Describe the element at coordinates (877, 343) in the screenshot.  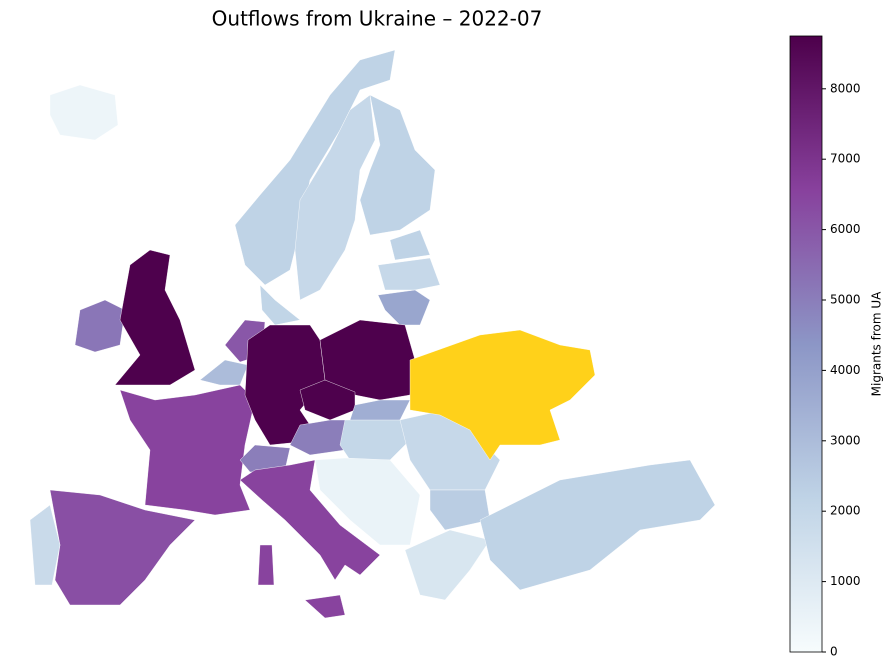
I see `colorbar-label: Migrants from UA` at that location.